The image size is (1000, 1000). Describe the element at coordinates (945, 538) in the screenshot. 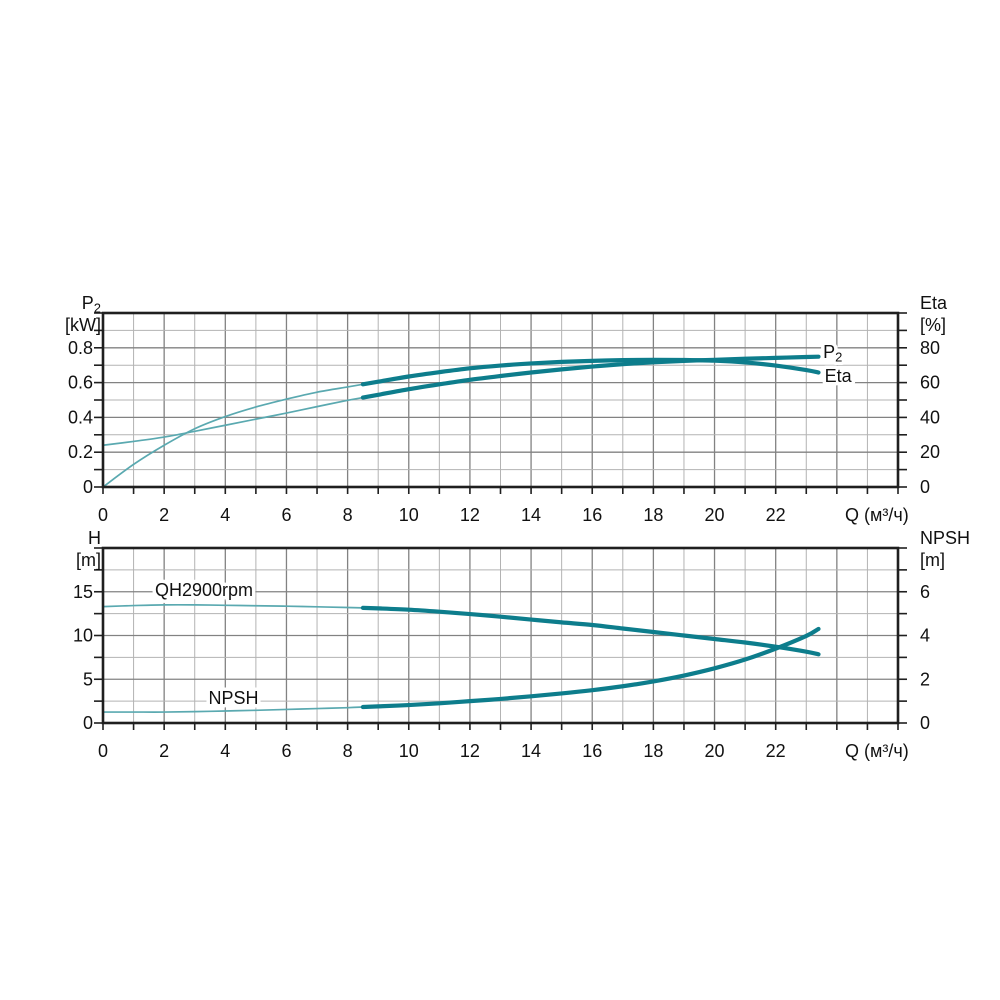

I see `right-axis-name: NPSH` at that location.